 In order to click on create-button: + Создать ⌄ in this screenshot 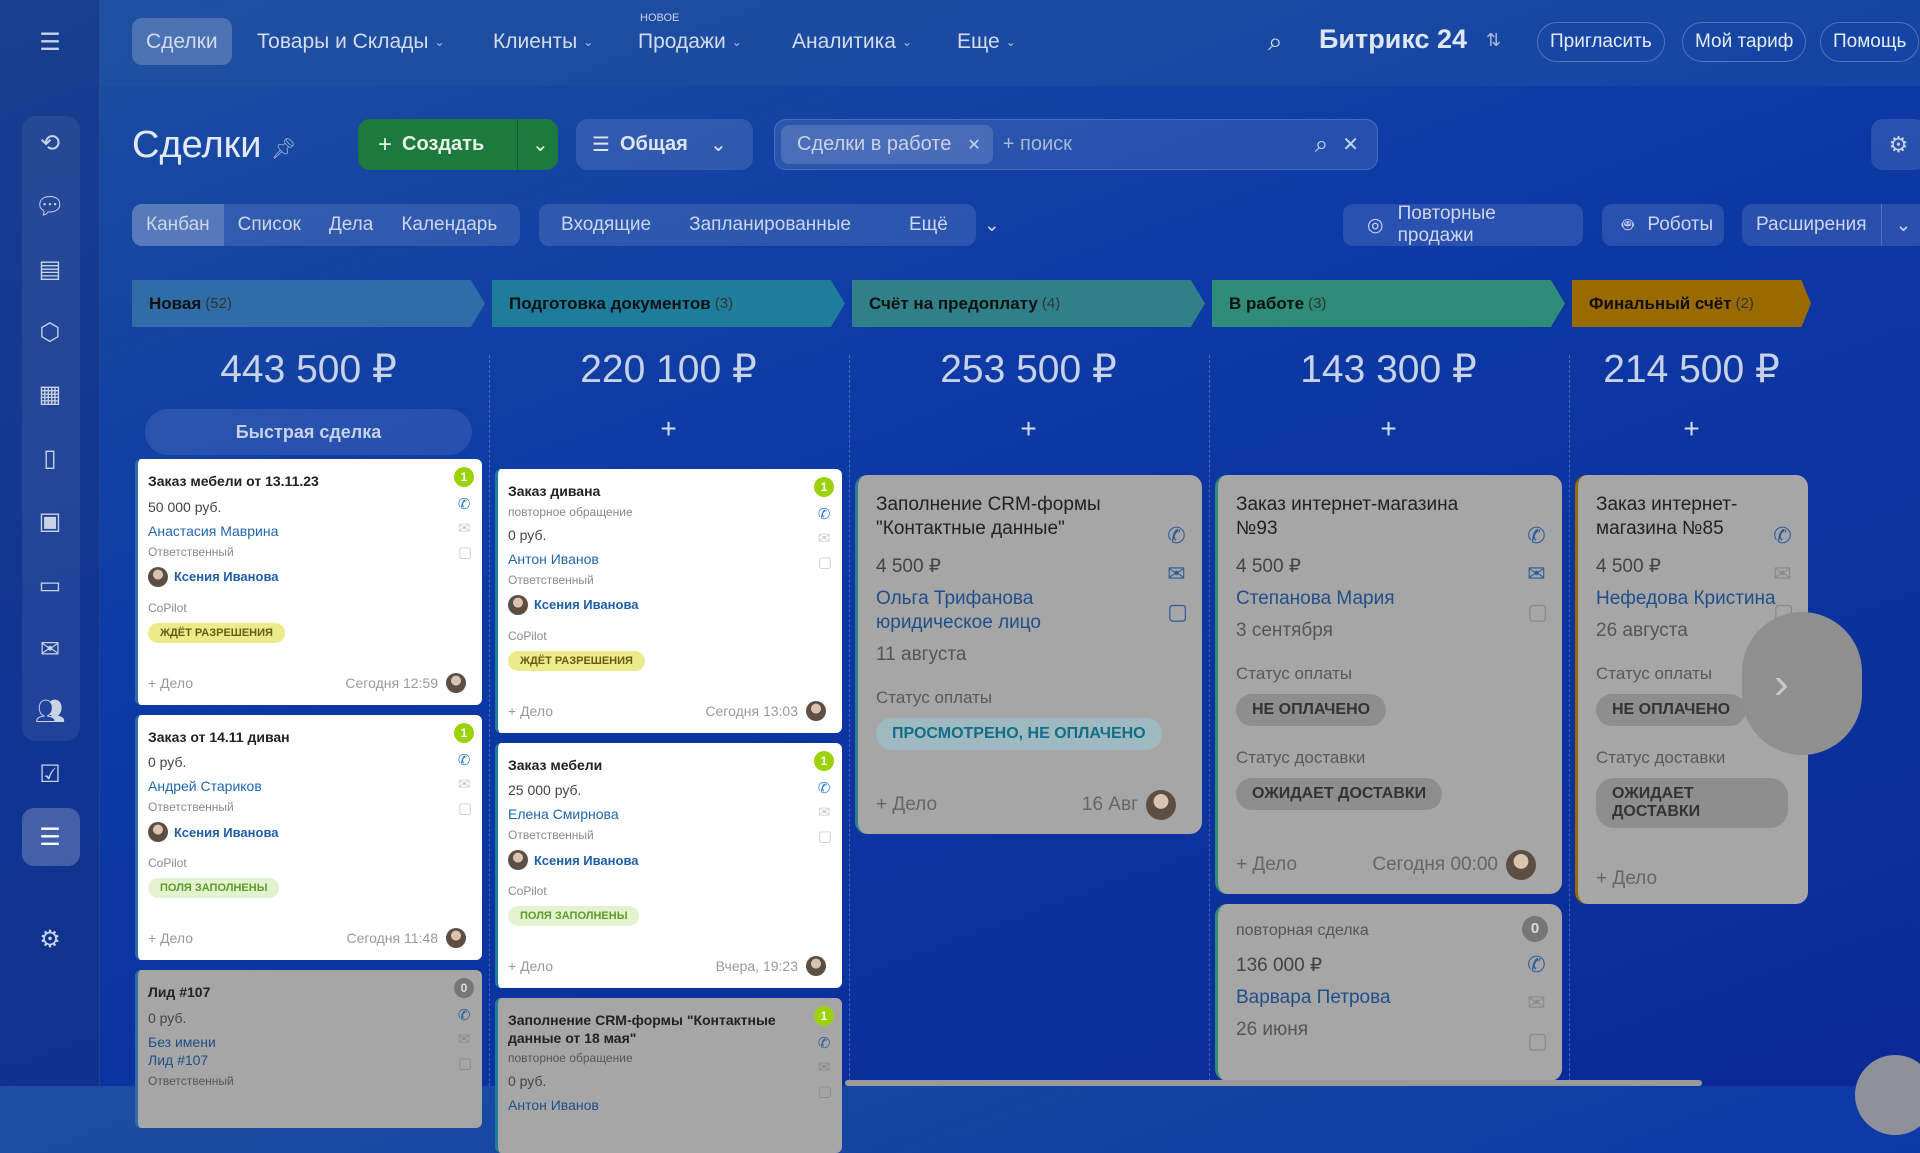, I will do `click(458, 144)`.